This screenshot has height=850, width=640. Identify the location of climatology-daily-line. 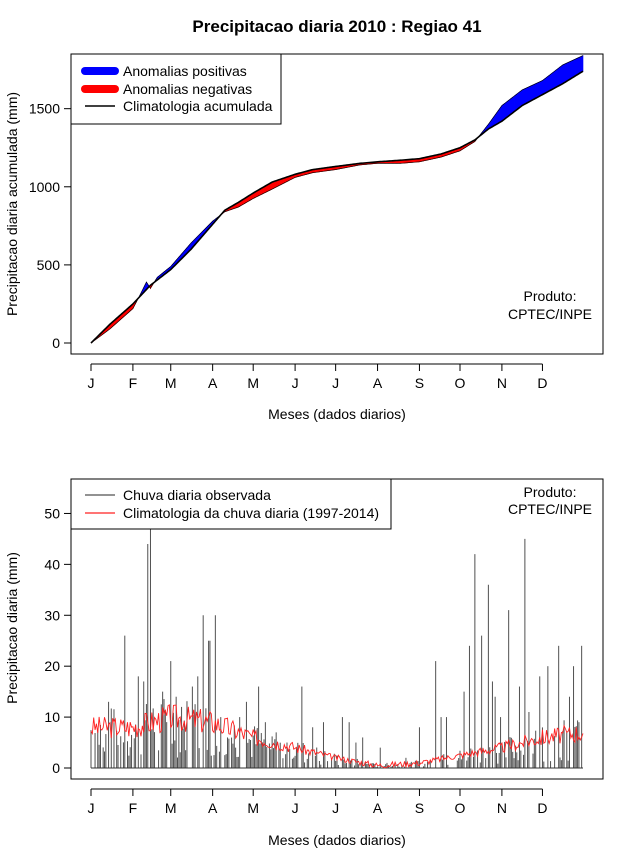
(337, 736).